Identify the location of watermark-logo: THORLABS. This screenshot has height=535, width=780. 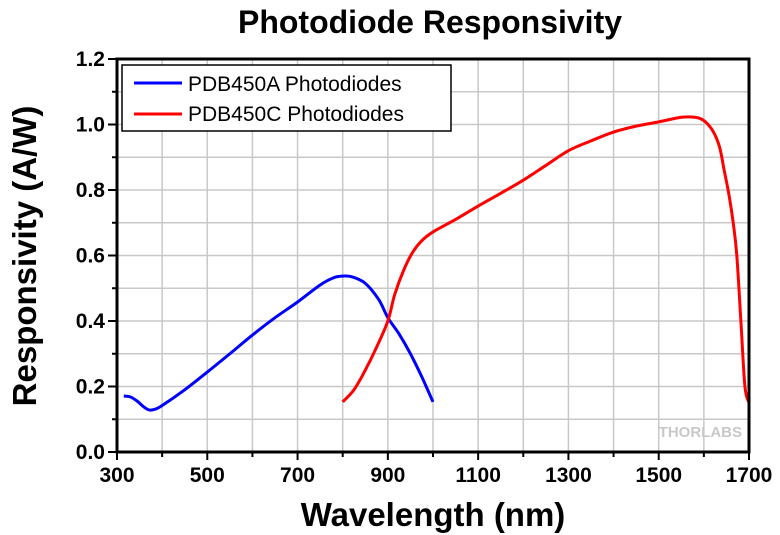
(700, 432).